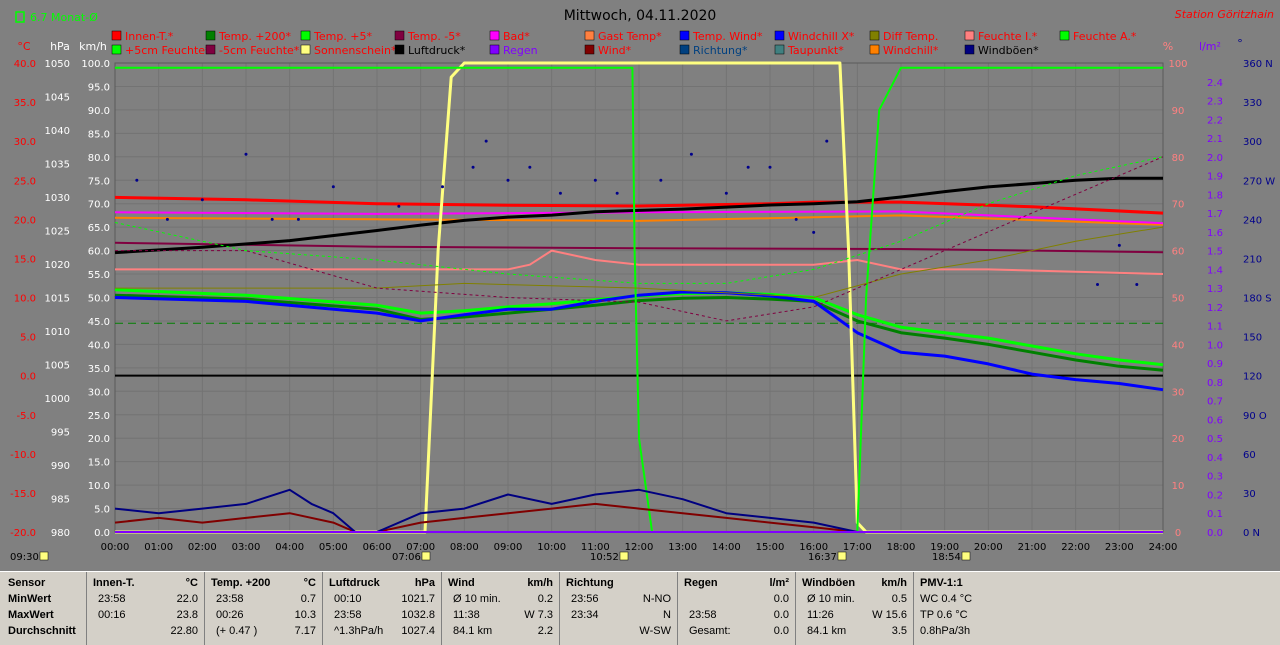  Describe the element at coordinates (1215, 514) in the screenshot. I see `wm2-tick-label: 0.1` at that location.